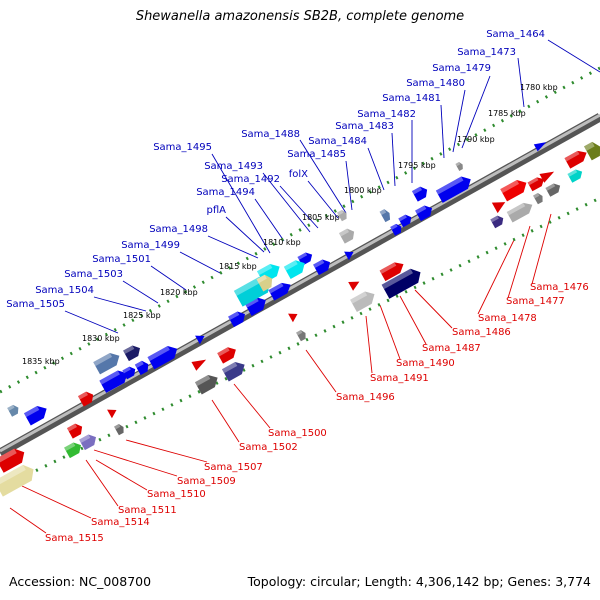  What do you see at coordinates (298, 174) in the screenshot?
I see `gene-label: folX` at bounding box center [298, 174].